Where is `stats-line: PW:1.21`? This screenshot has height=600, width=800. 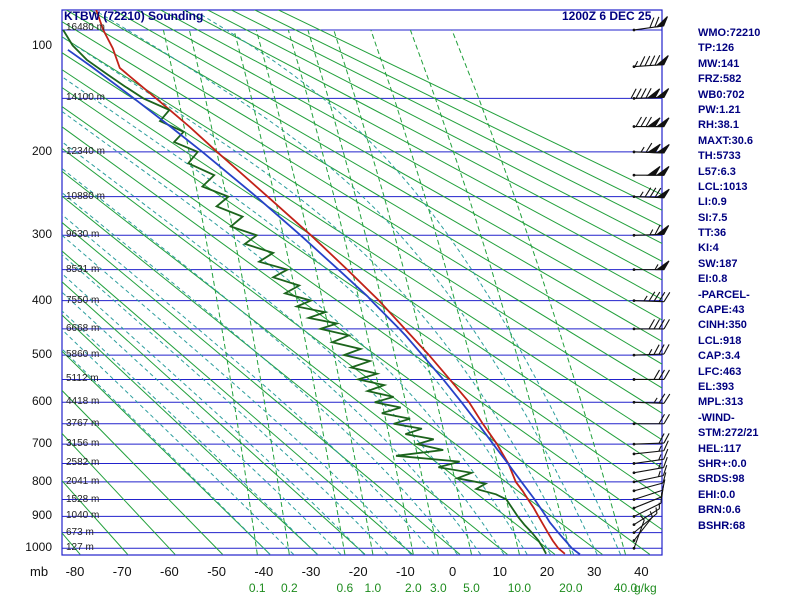
stats-line: PW:1.21 is located at coordinates (719, 109).